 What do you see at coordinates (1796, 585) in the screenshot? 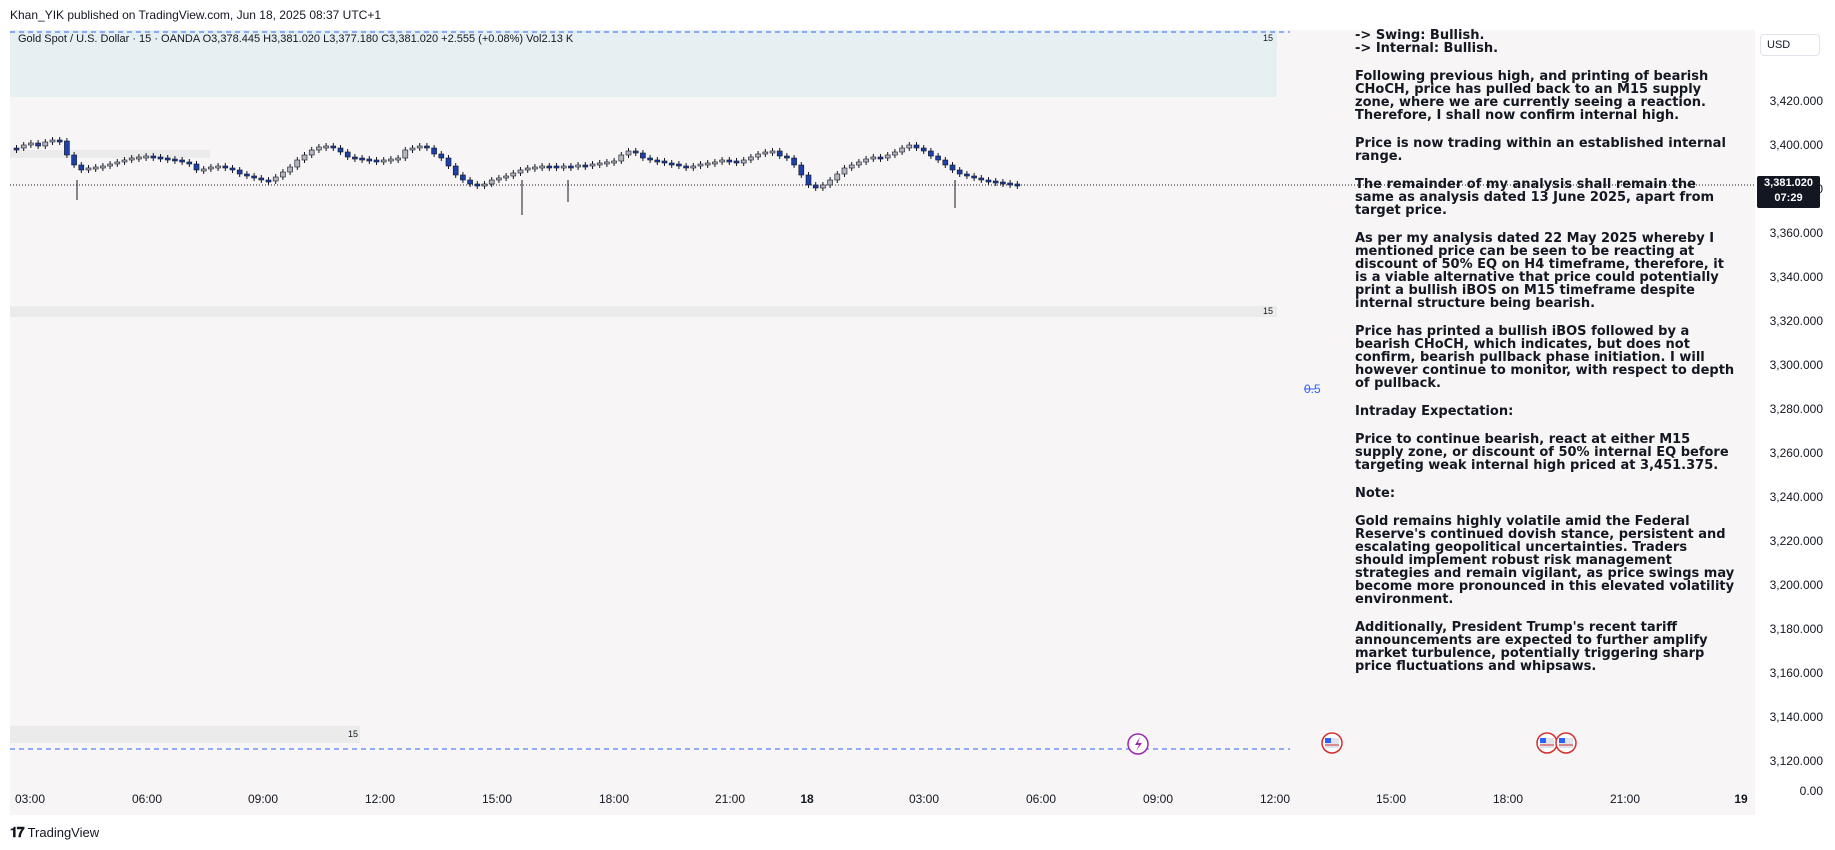
I see `price-tick: 3,200.000` at bounding box center [1796, 585].